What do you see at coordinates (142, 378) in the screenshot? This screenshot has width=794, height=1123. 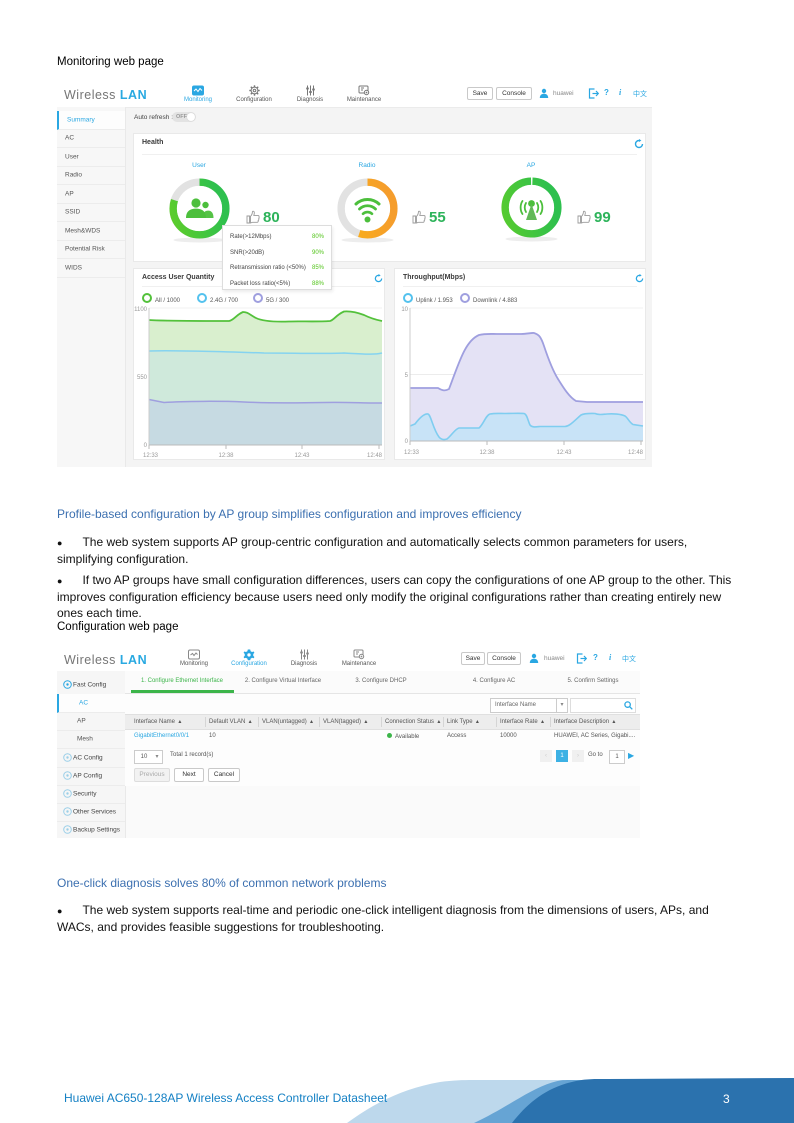 I see `svg-text: 550` at bounding box center [142, 378].